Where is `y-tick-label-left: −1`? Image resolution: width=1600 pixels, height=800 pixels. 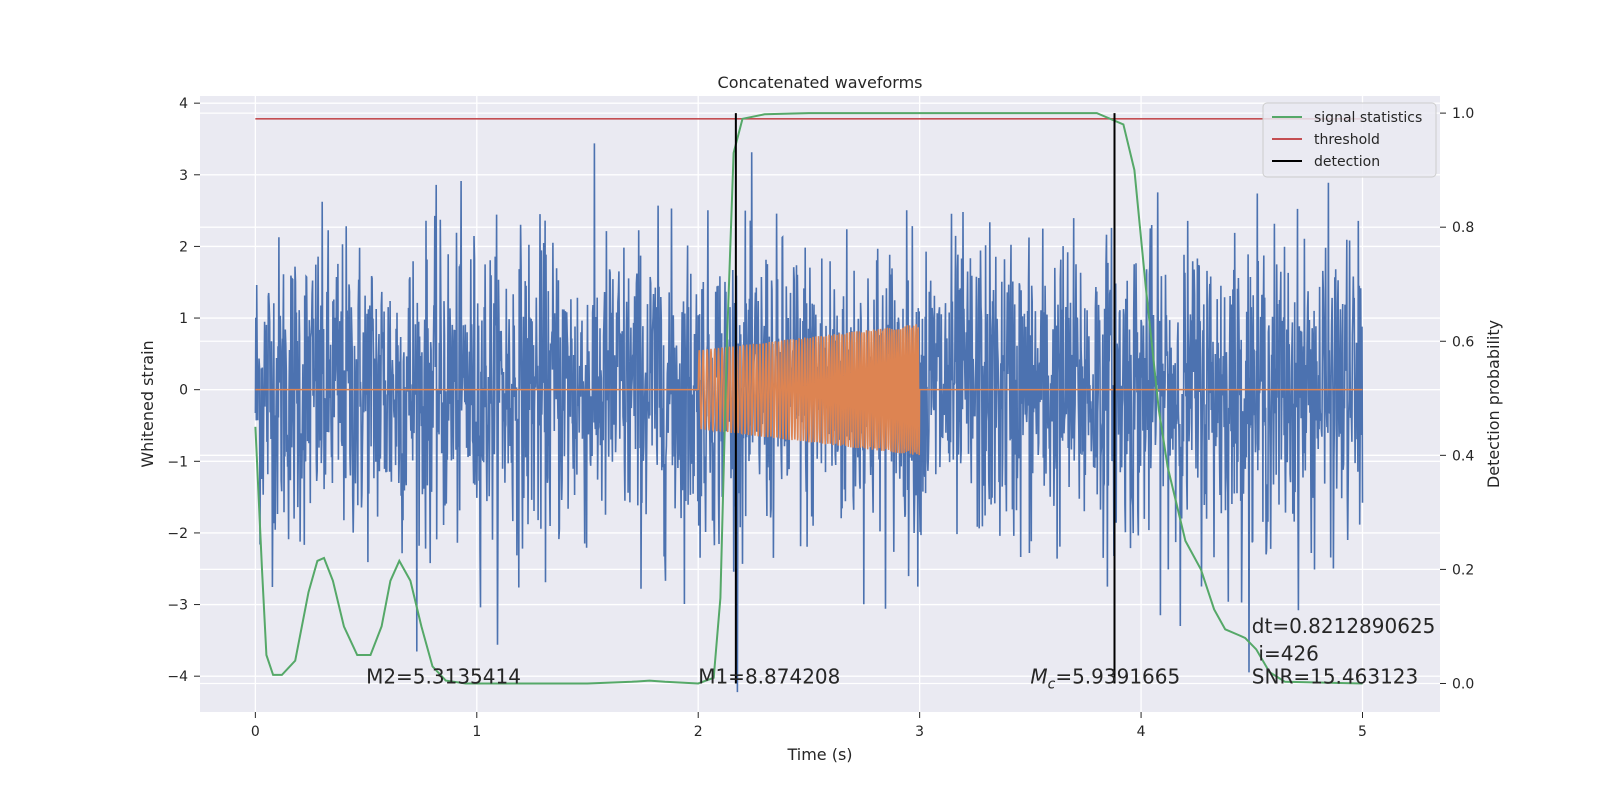 y-tick-label-left: −1 is located at coordinates (177, 462).